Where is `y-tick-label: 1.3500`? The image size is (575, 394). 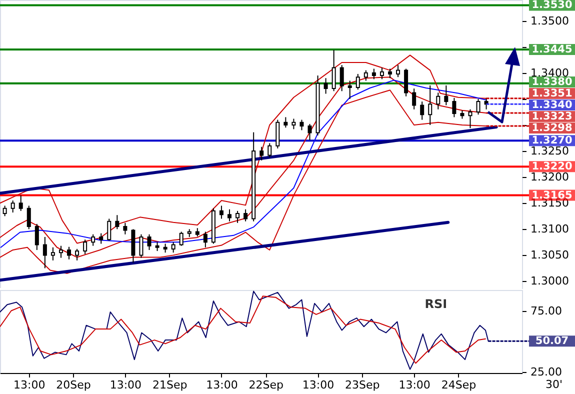
y-tick-label: 1.3500 is located at coordinates (549, 21).